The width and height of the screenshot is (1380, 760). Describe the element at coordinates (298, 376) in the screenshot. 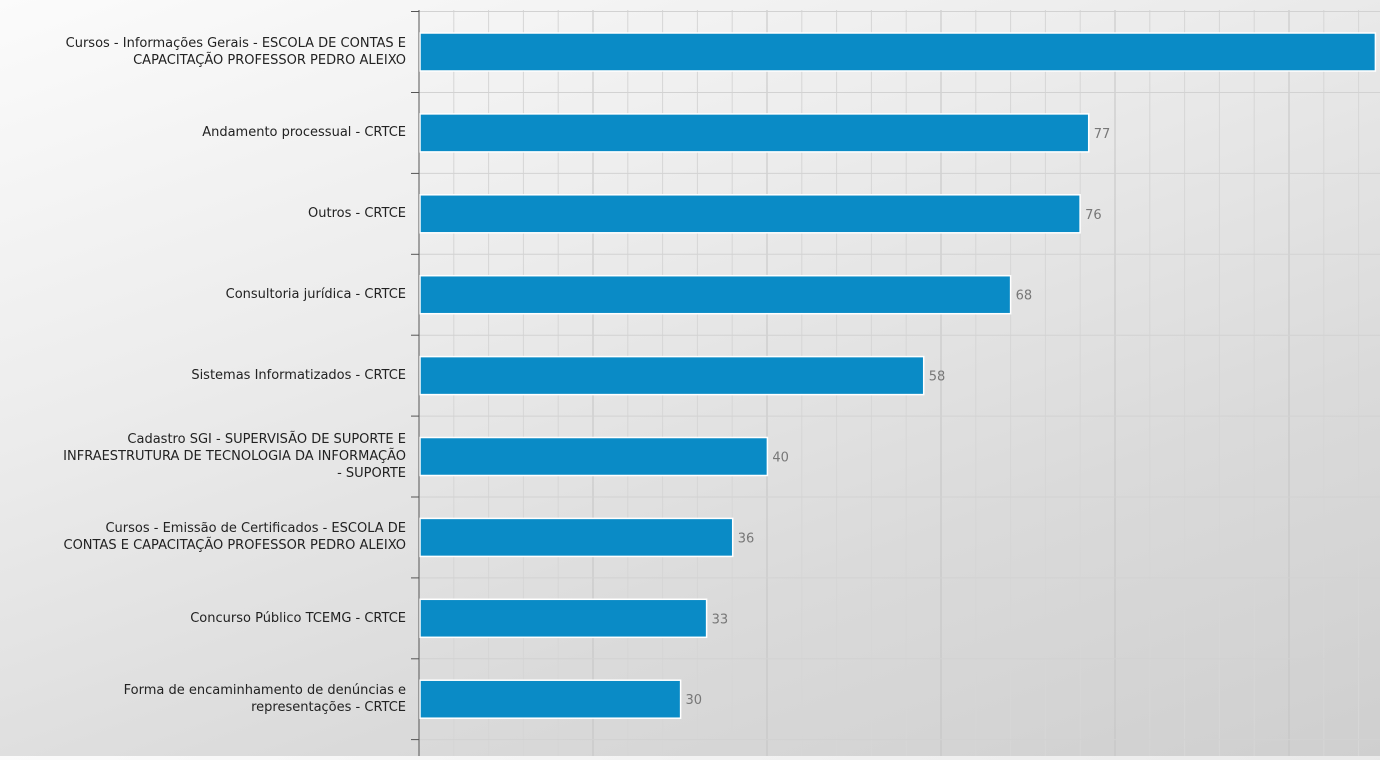

I see `category-label: Sistemas Informatizados - CRTCE` at that location.